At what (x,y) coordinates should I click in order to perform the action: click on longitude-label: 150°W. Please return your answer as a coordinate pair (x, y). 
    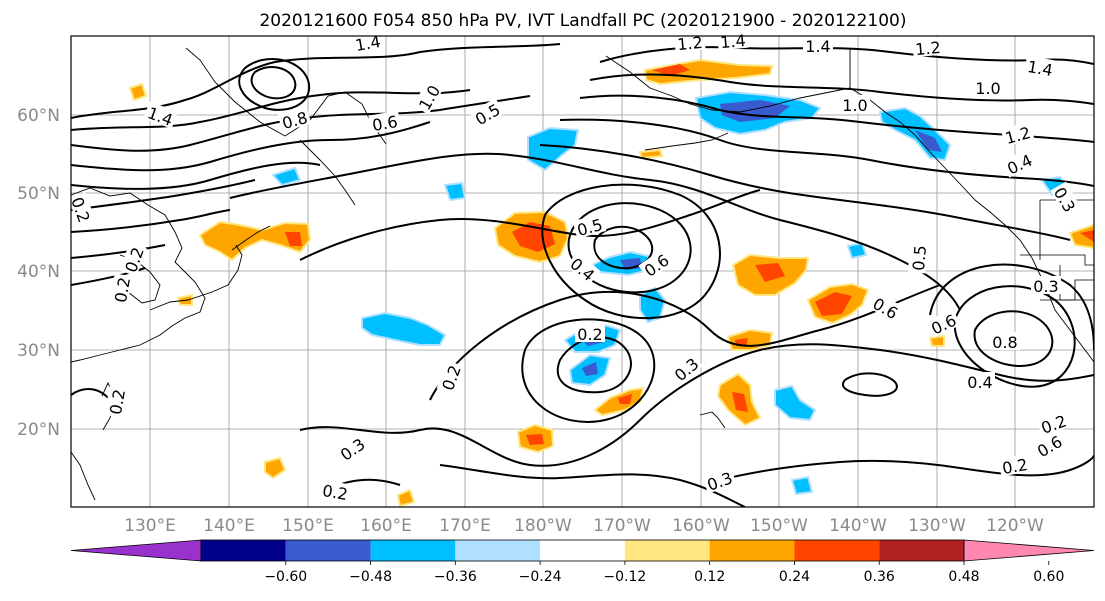
    Looking at the image, I should click on (779, 526).